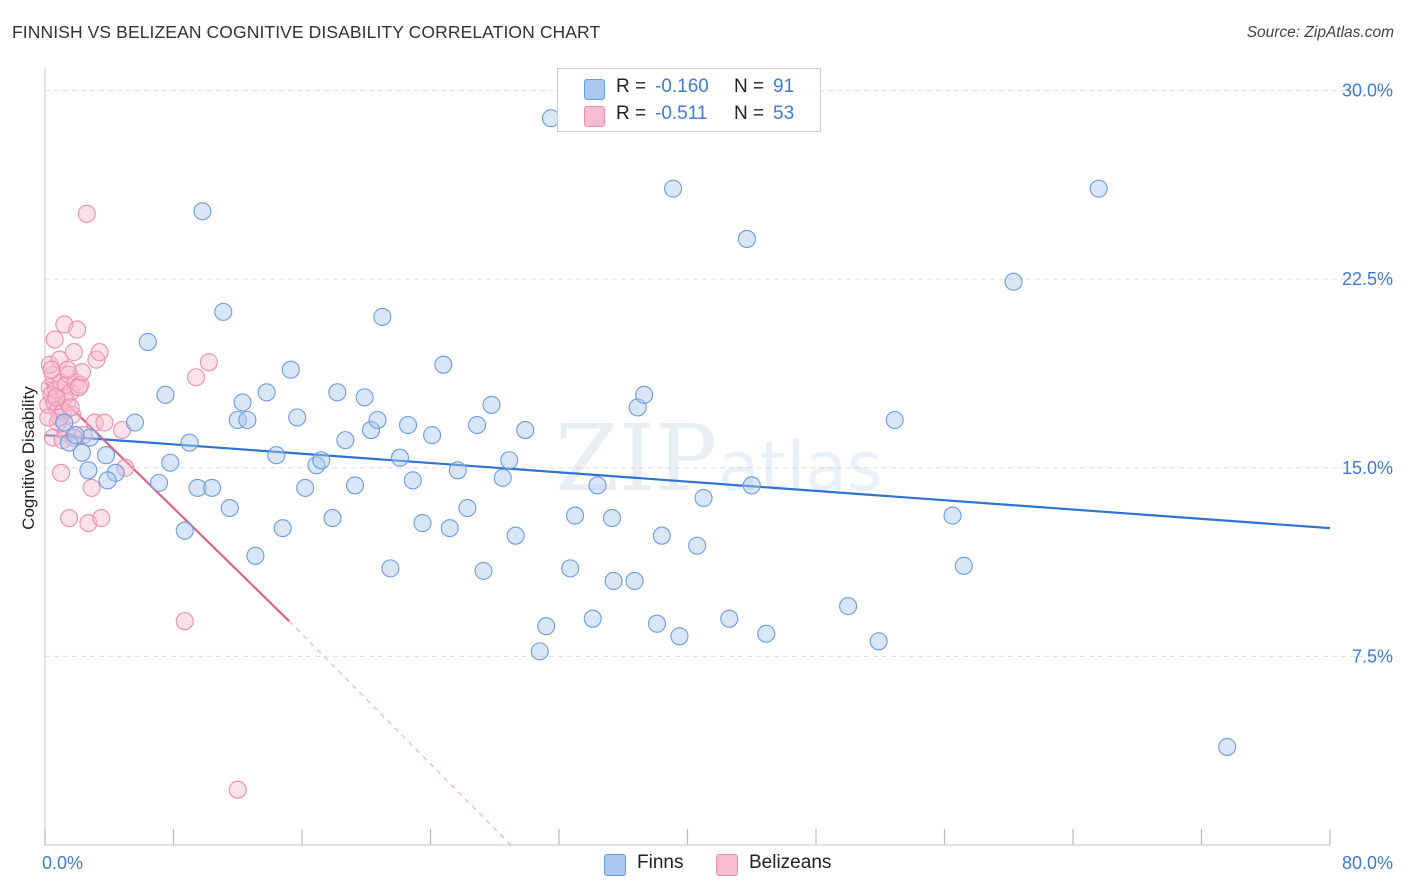  Describe the element at coordinates (784, 86) in the screenshot. I see `finns-n-value: 91` at that location.